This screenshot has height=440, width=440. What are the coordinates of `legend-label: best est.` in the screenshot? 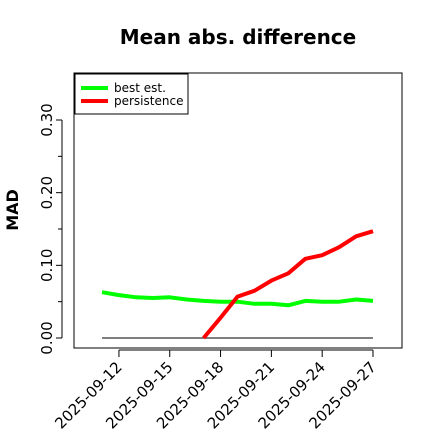 It's located at (140, 88).